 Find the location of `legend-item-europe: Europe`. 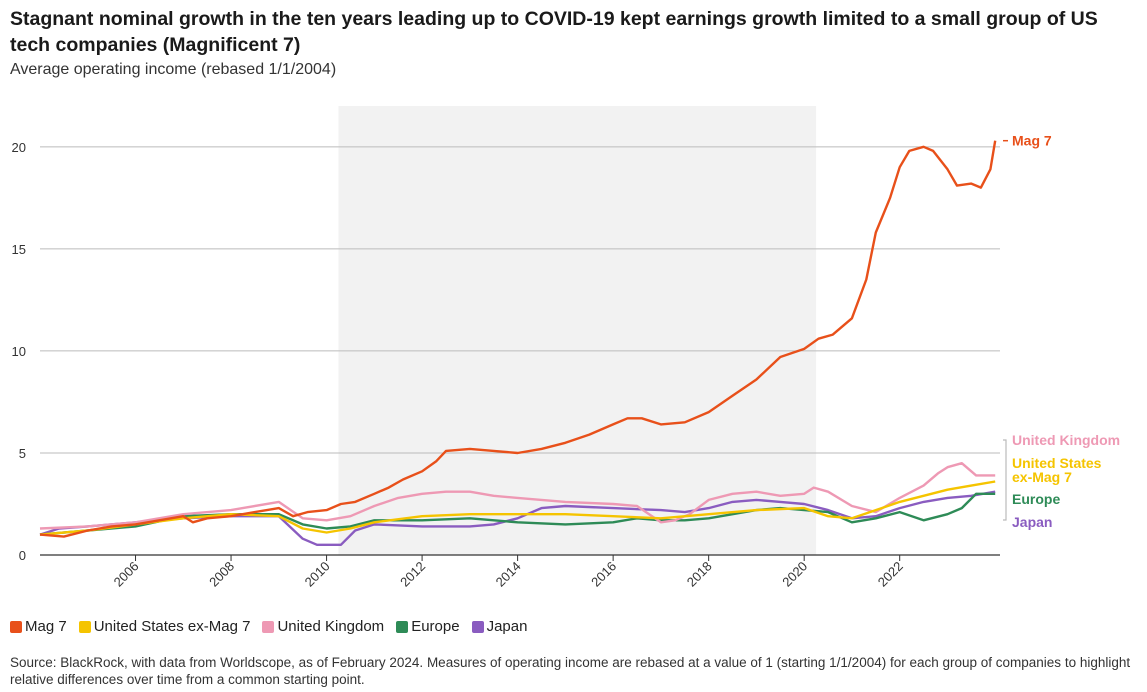

legend-item-europe: Europe is located at coordinates (428, 626).